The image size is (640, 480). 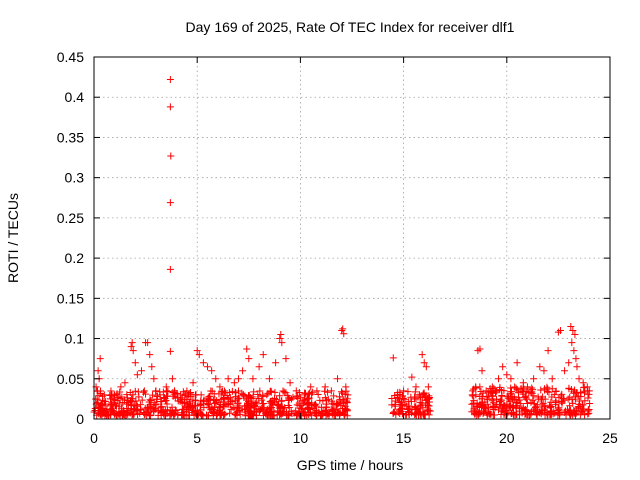 What do you see at coordinates (301, 438) in the screenshot?
I see `x-tick-label: 10` at bounding box center [301, 438].